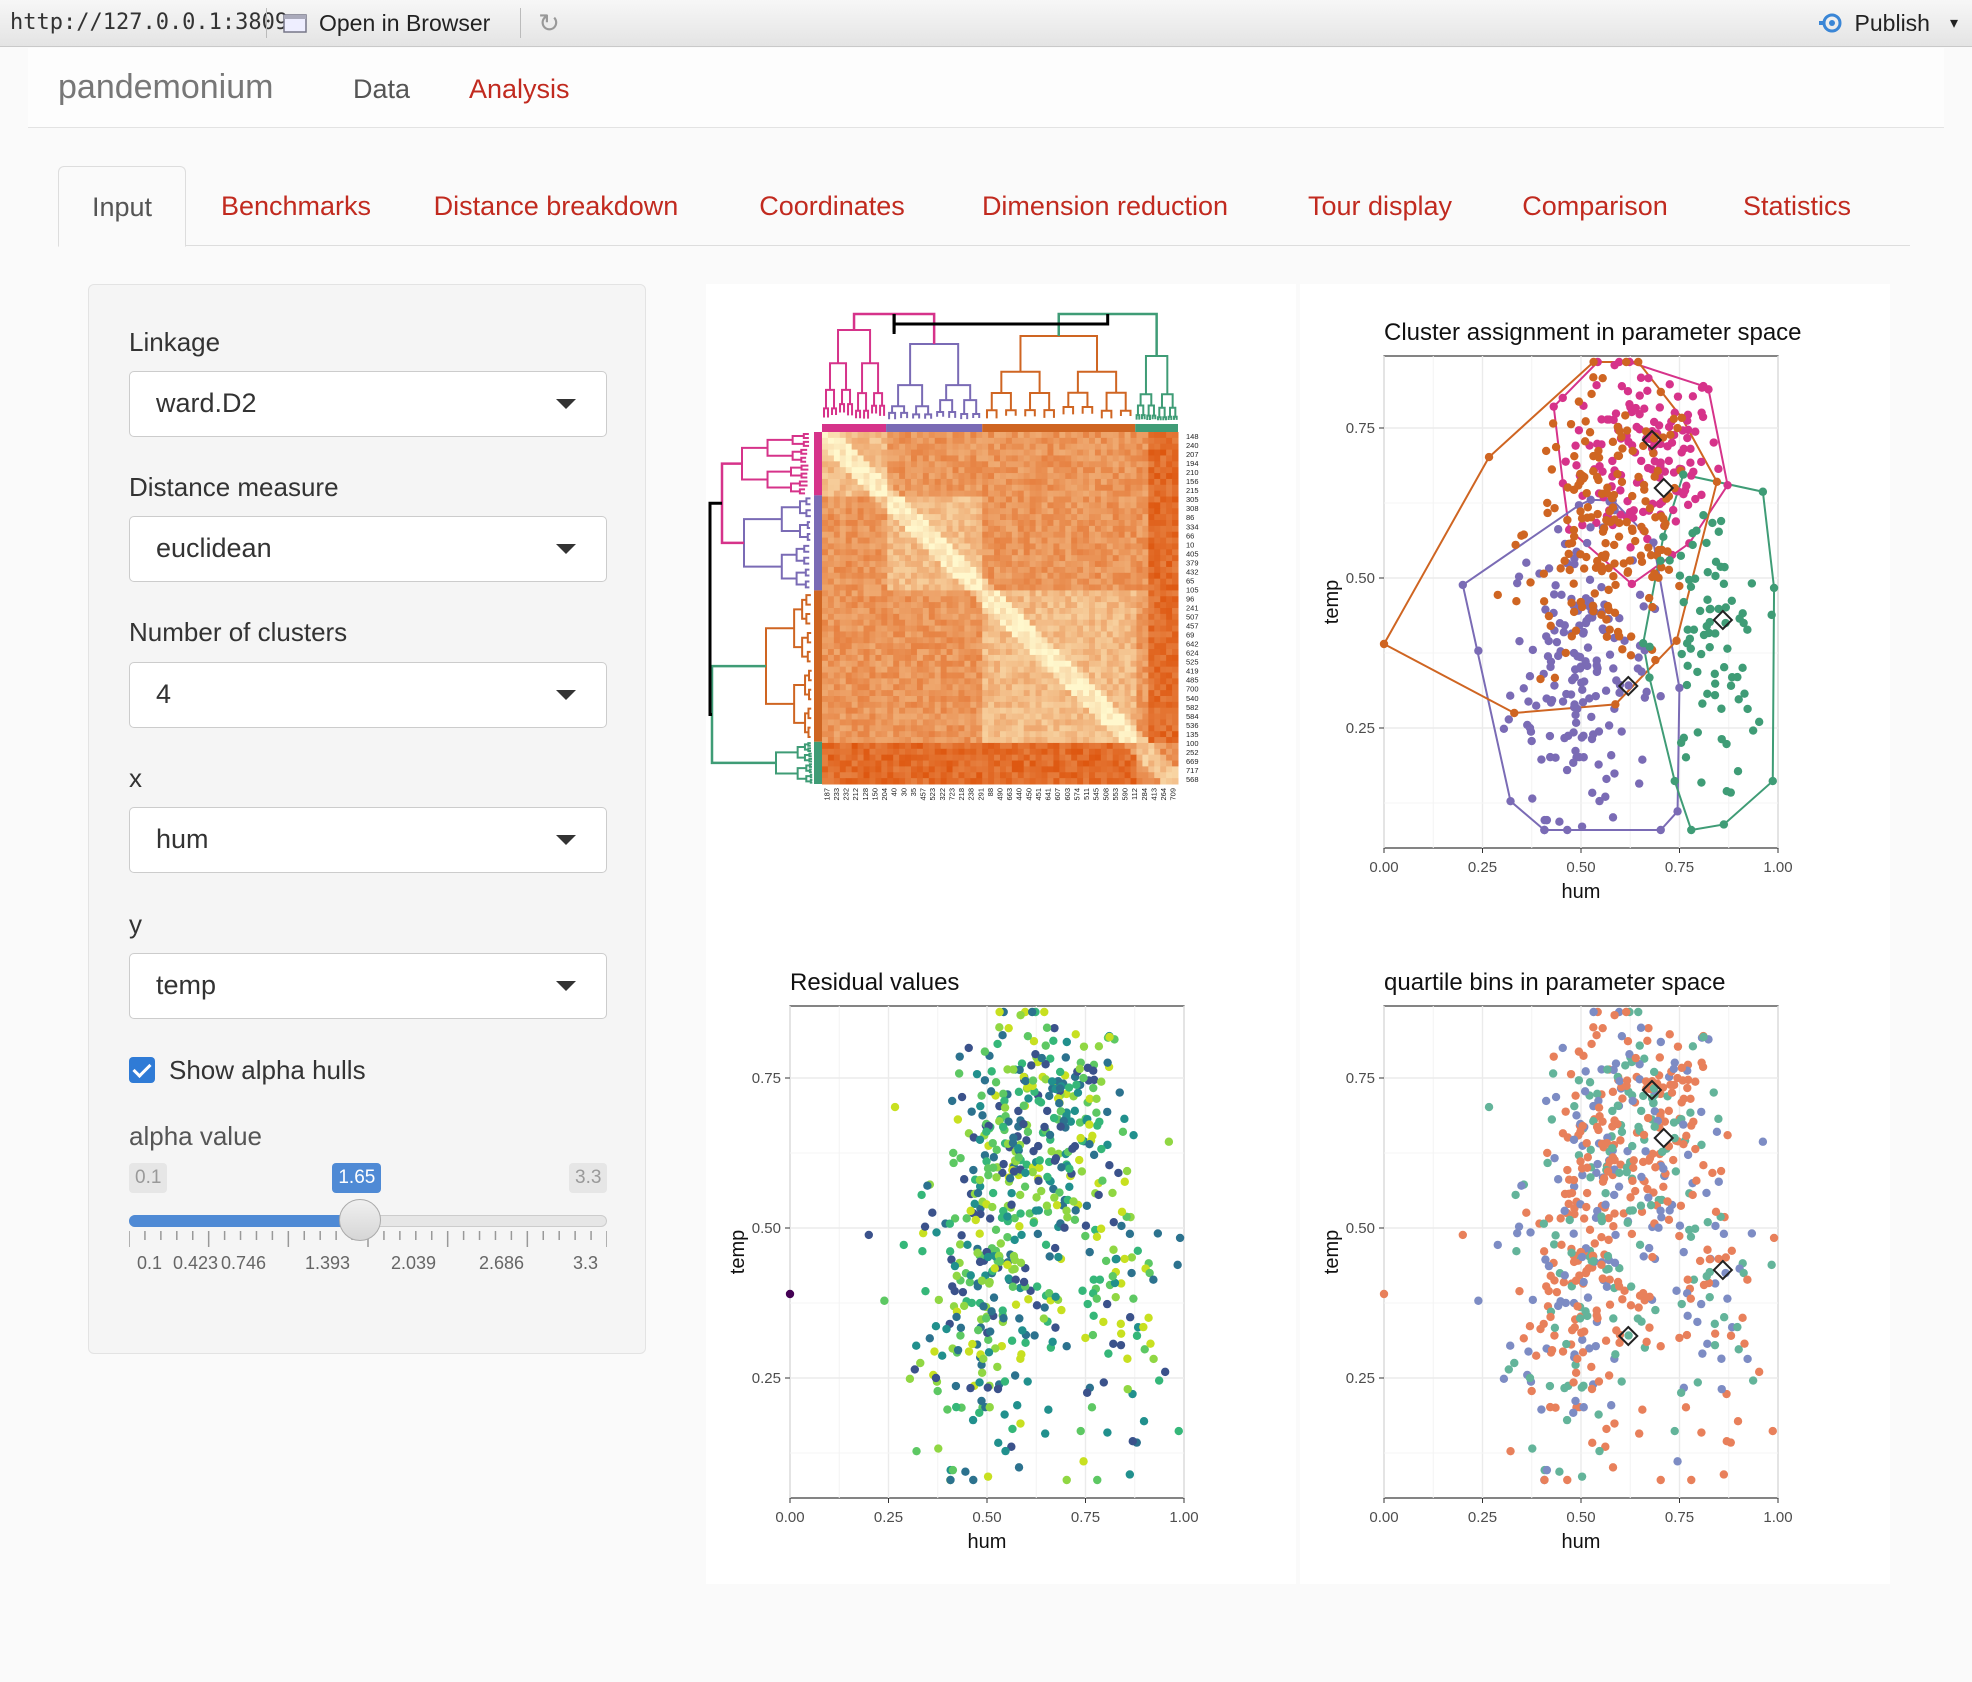 The height and width of the screenshot is (1682, 1972). I want to click on tab-comparison: Comparison, so click(1595, 206).